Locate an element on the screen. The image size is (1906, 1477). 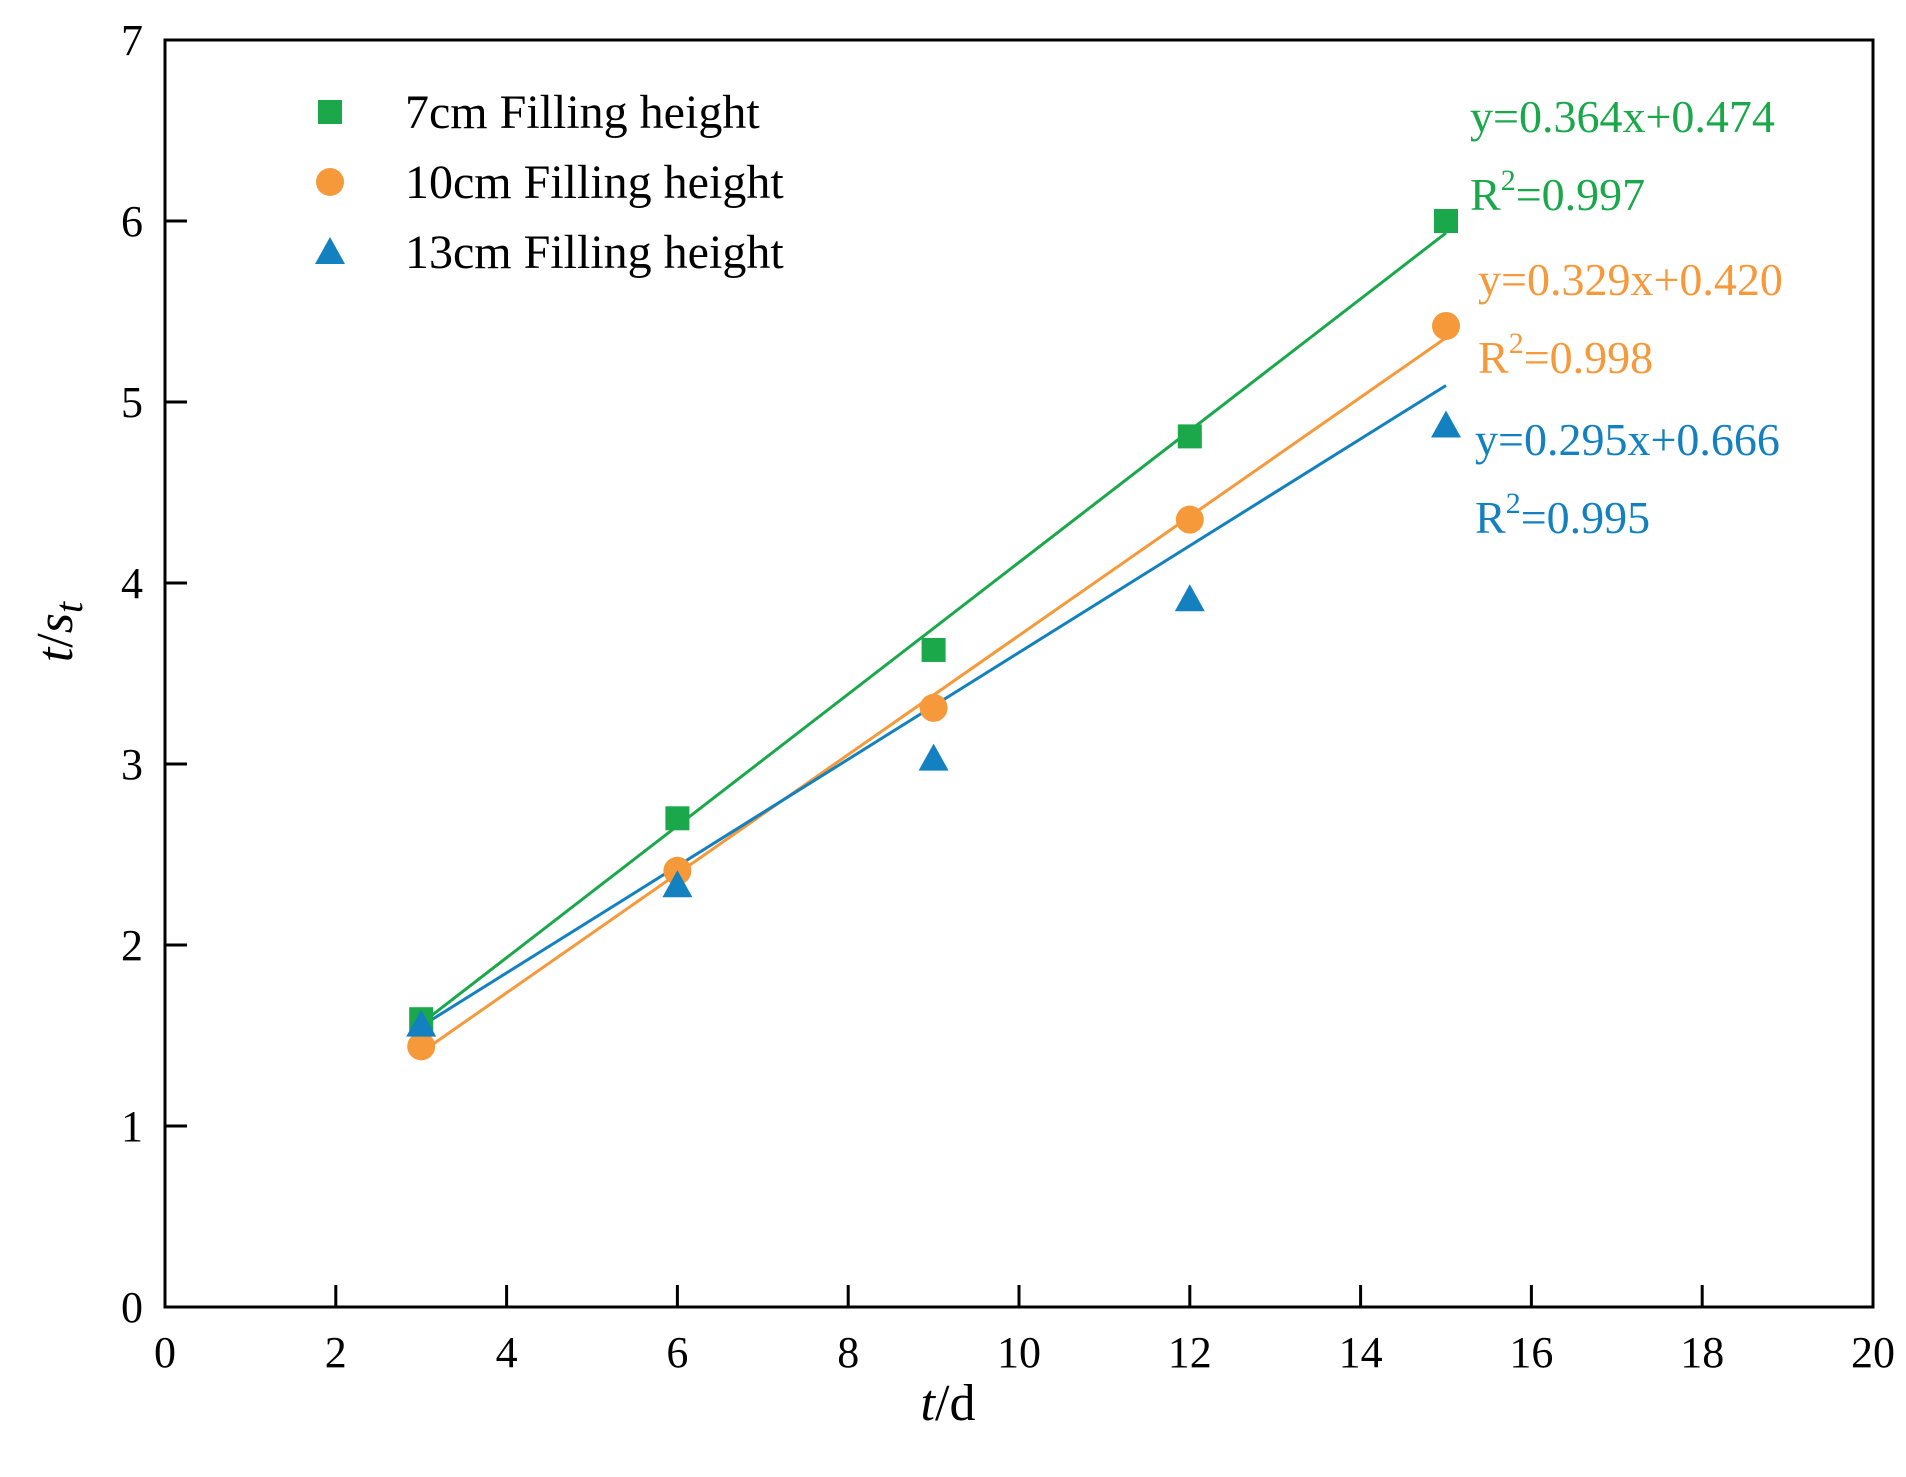
y-tick-label: 2 is located at coordinates (132, 945).